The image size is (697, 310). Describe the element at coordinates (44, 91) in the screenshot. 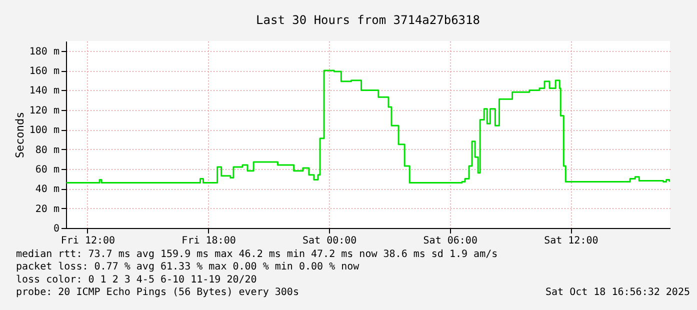

I see `y-tick-label: 140 m` at that location.